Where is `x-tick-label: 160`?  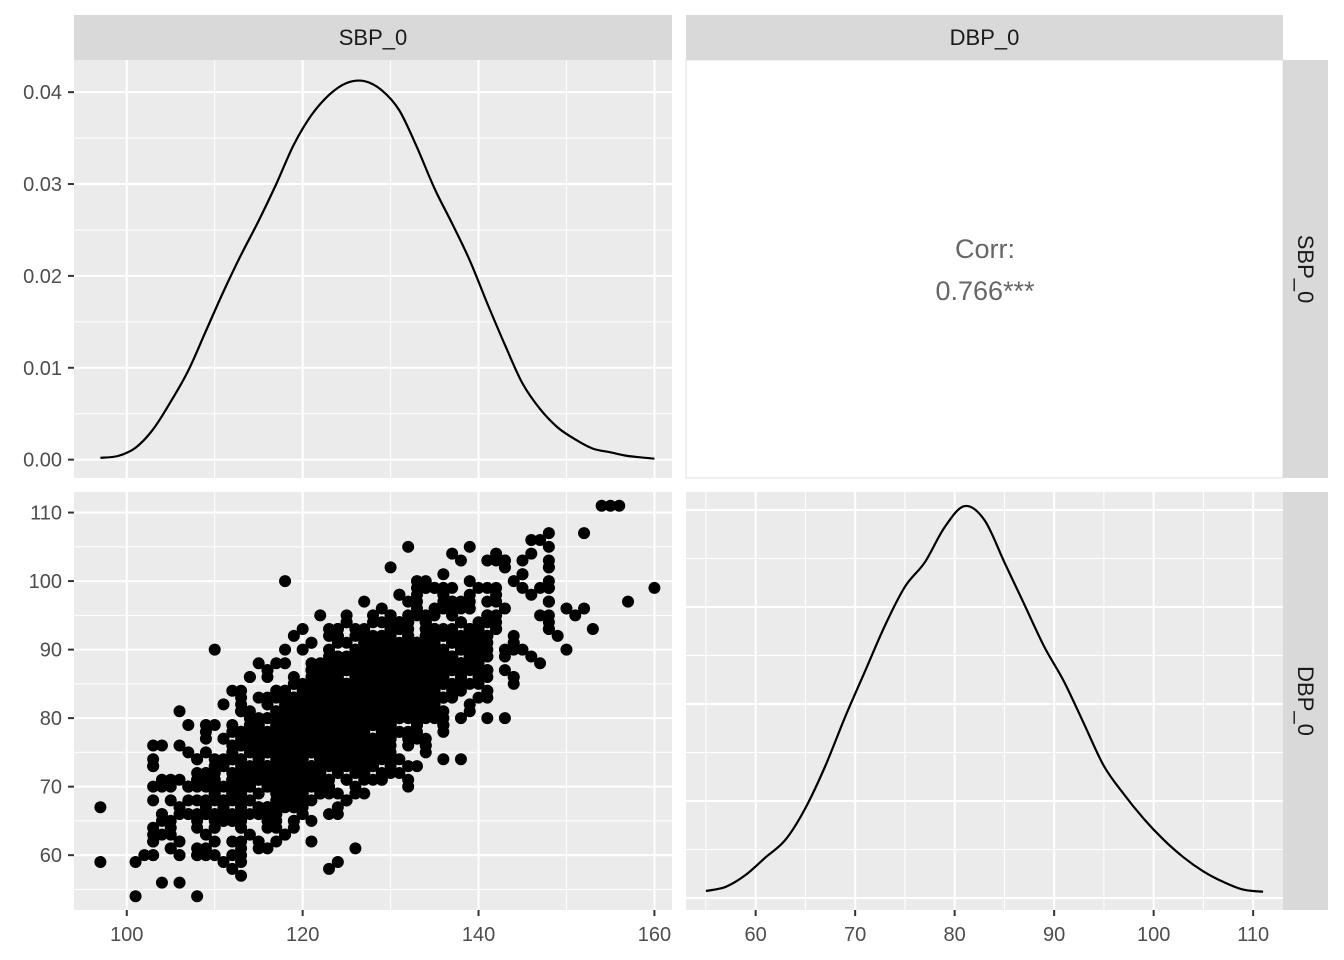 x-tick-label: 160 is located at coordinates (654, 935).